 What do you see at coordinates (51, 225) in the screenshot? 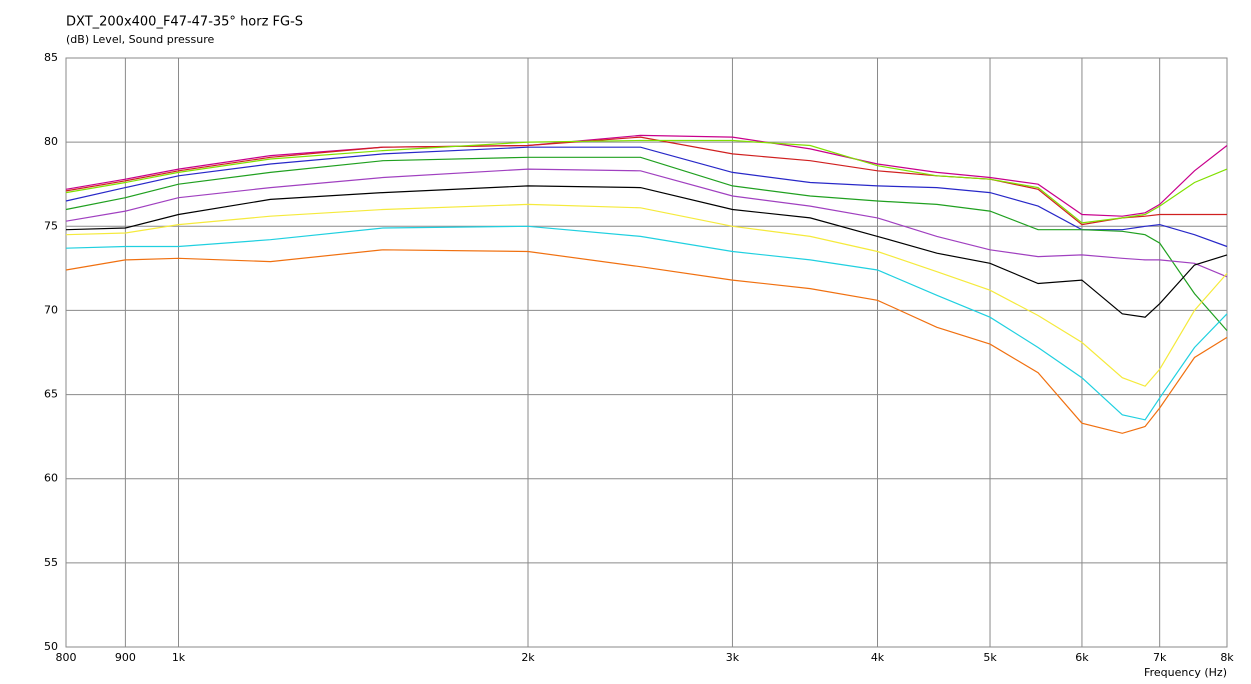
I see `y-tick-label: 75` at bounding box center [51, 225].